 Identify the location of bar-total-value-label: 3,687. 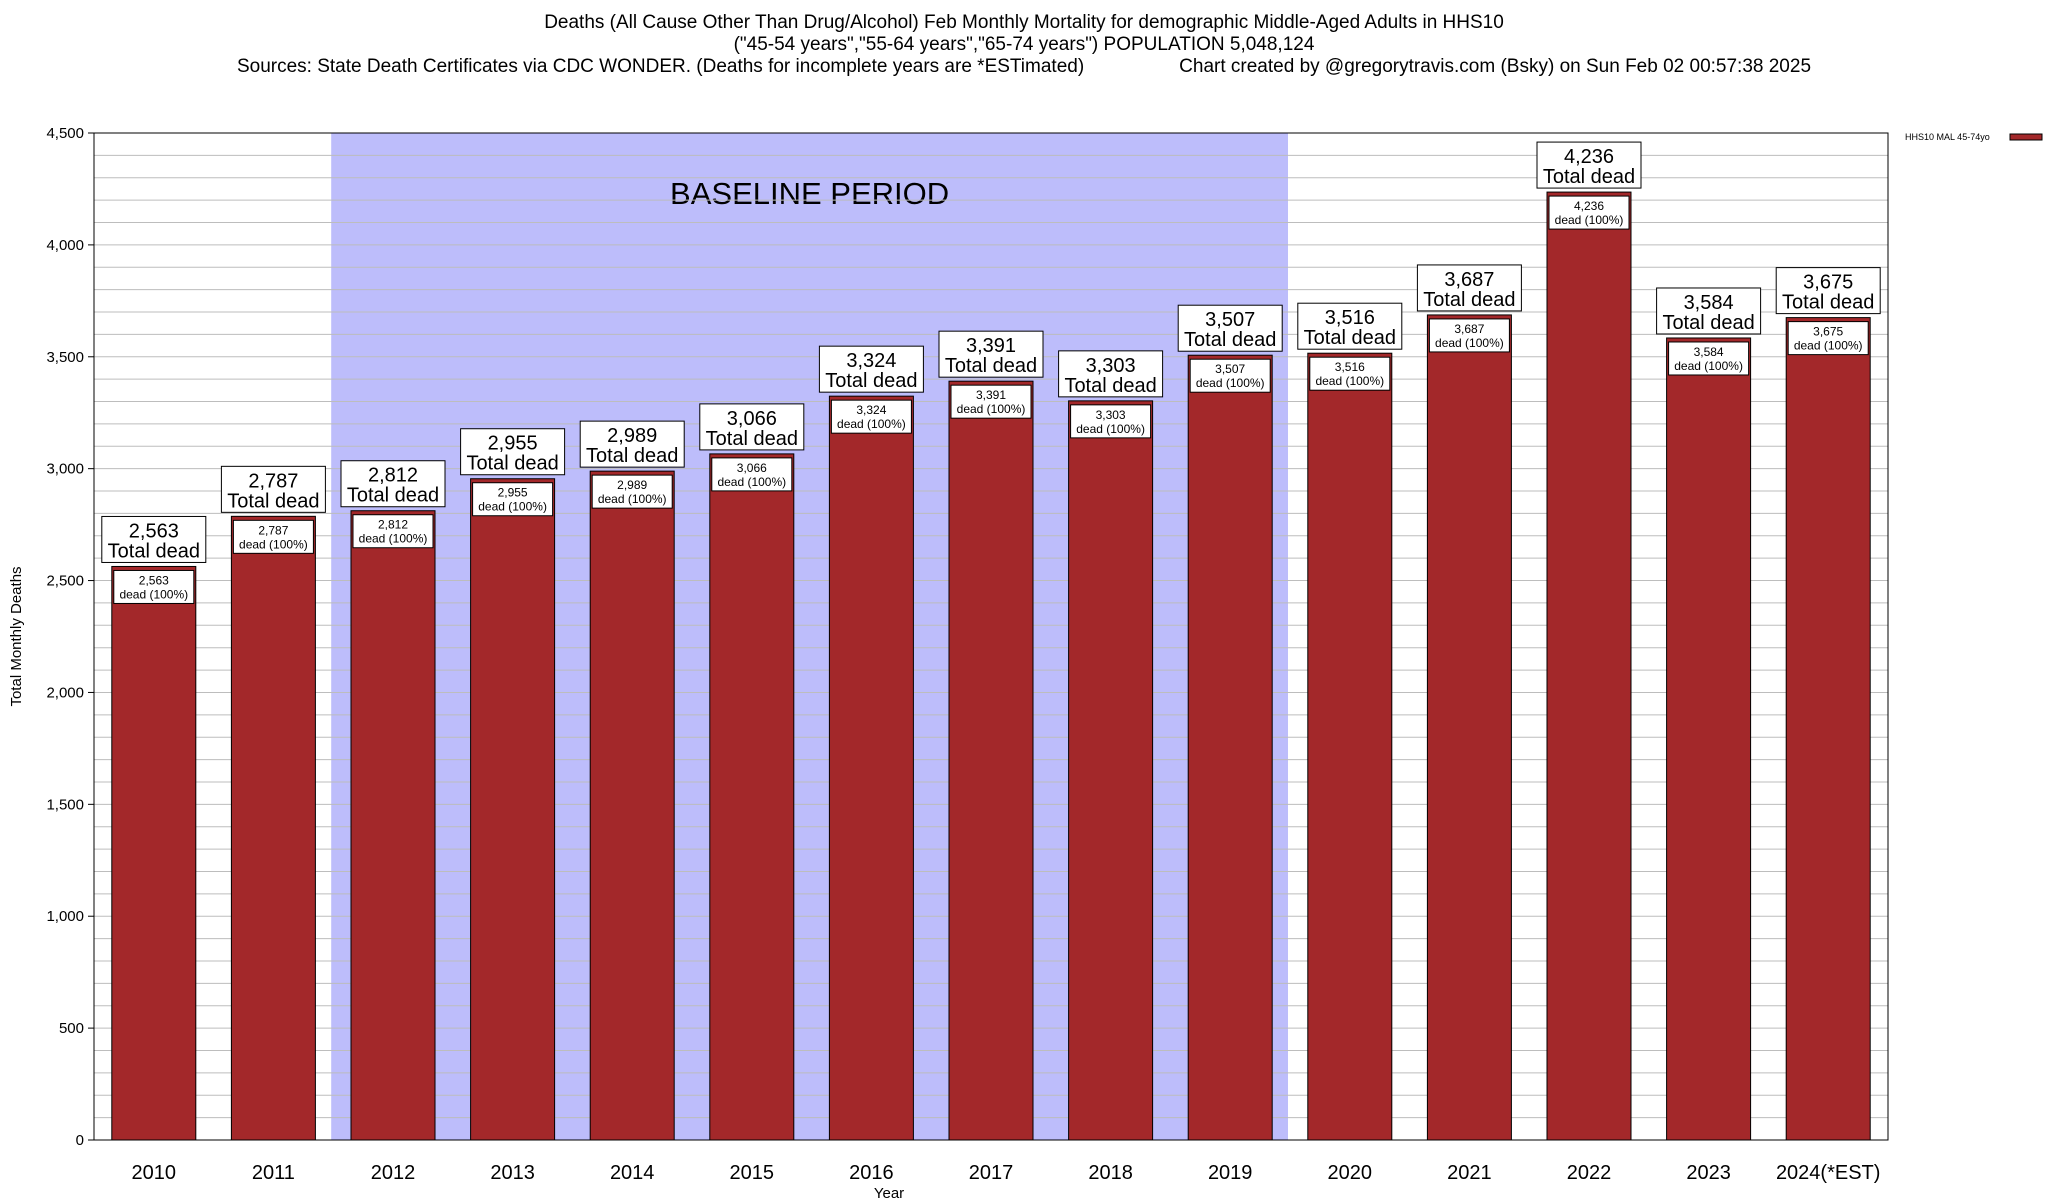
(1469, 280).